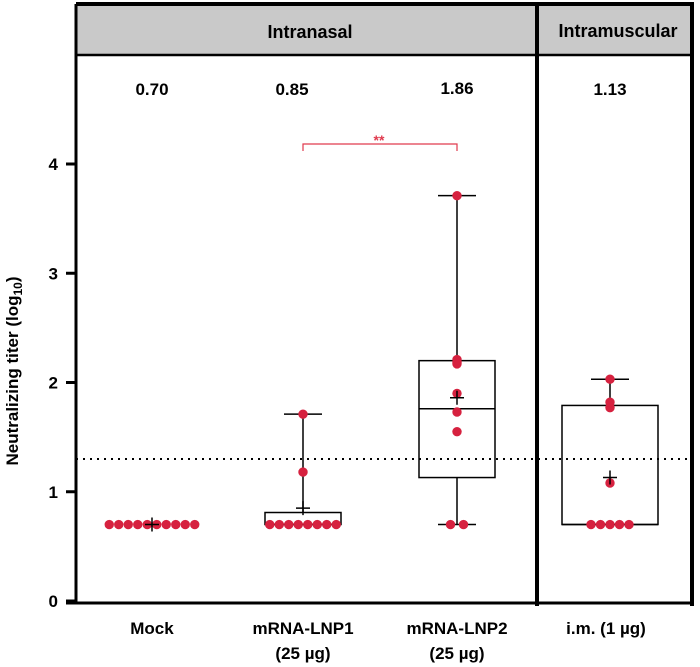 This screenshot has height=667, width=700. Describe the element at coordinates (610, 465) in the screenshot. I see `box-im` at that location.